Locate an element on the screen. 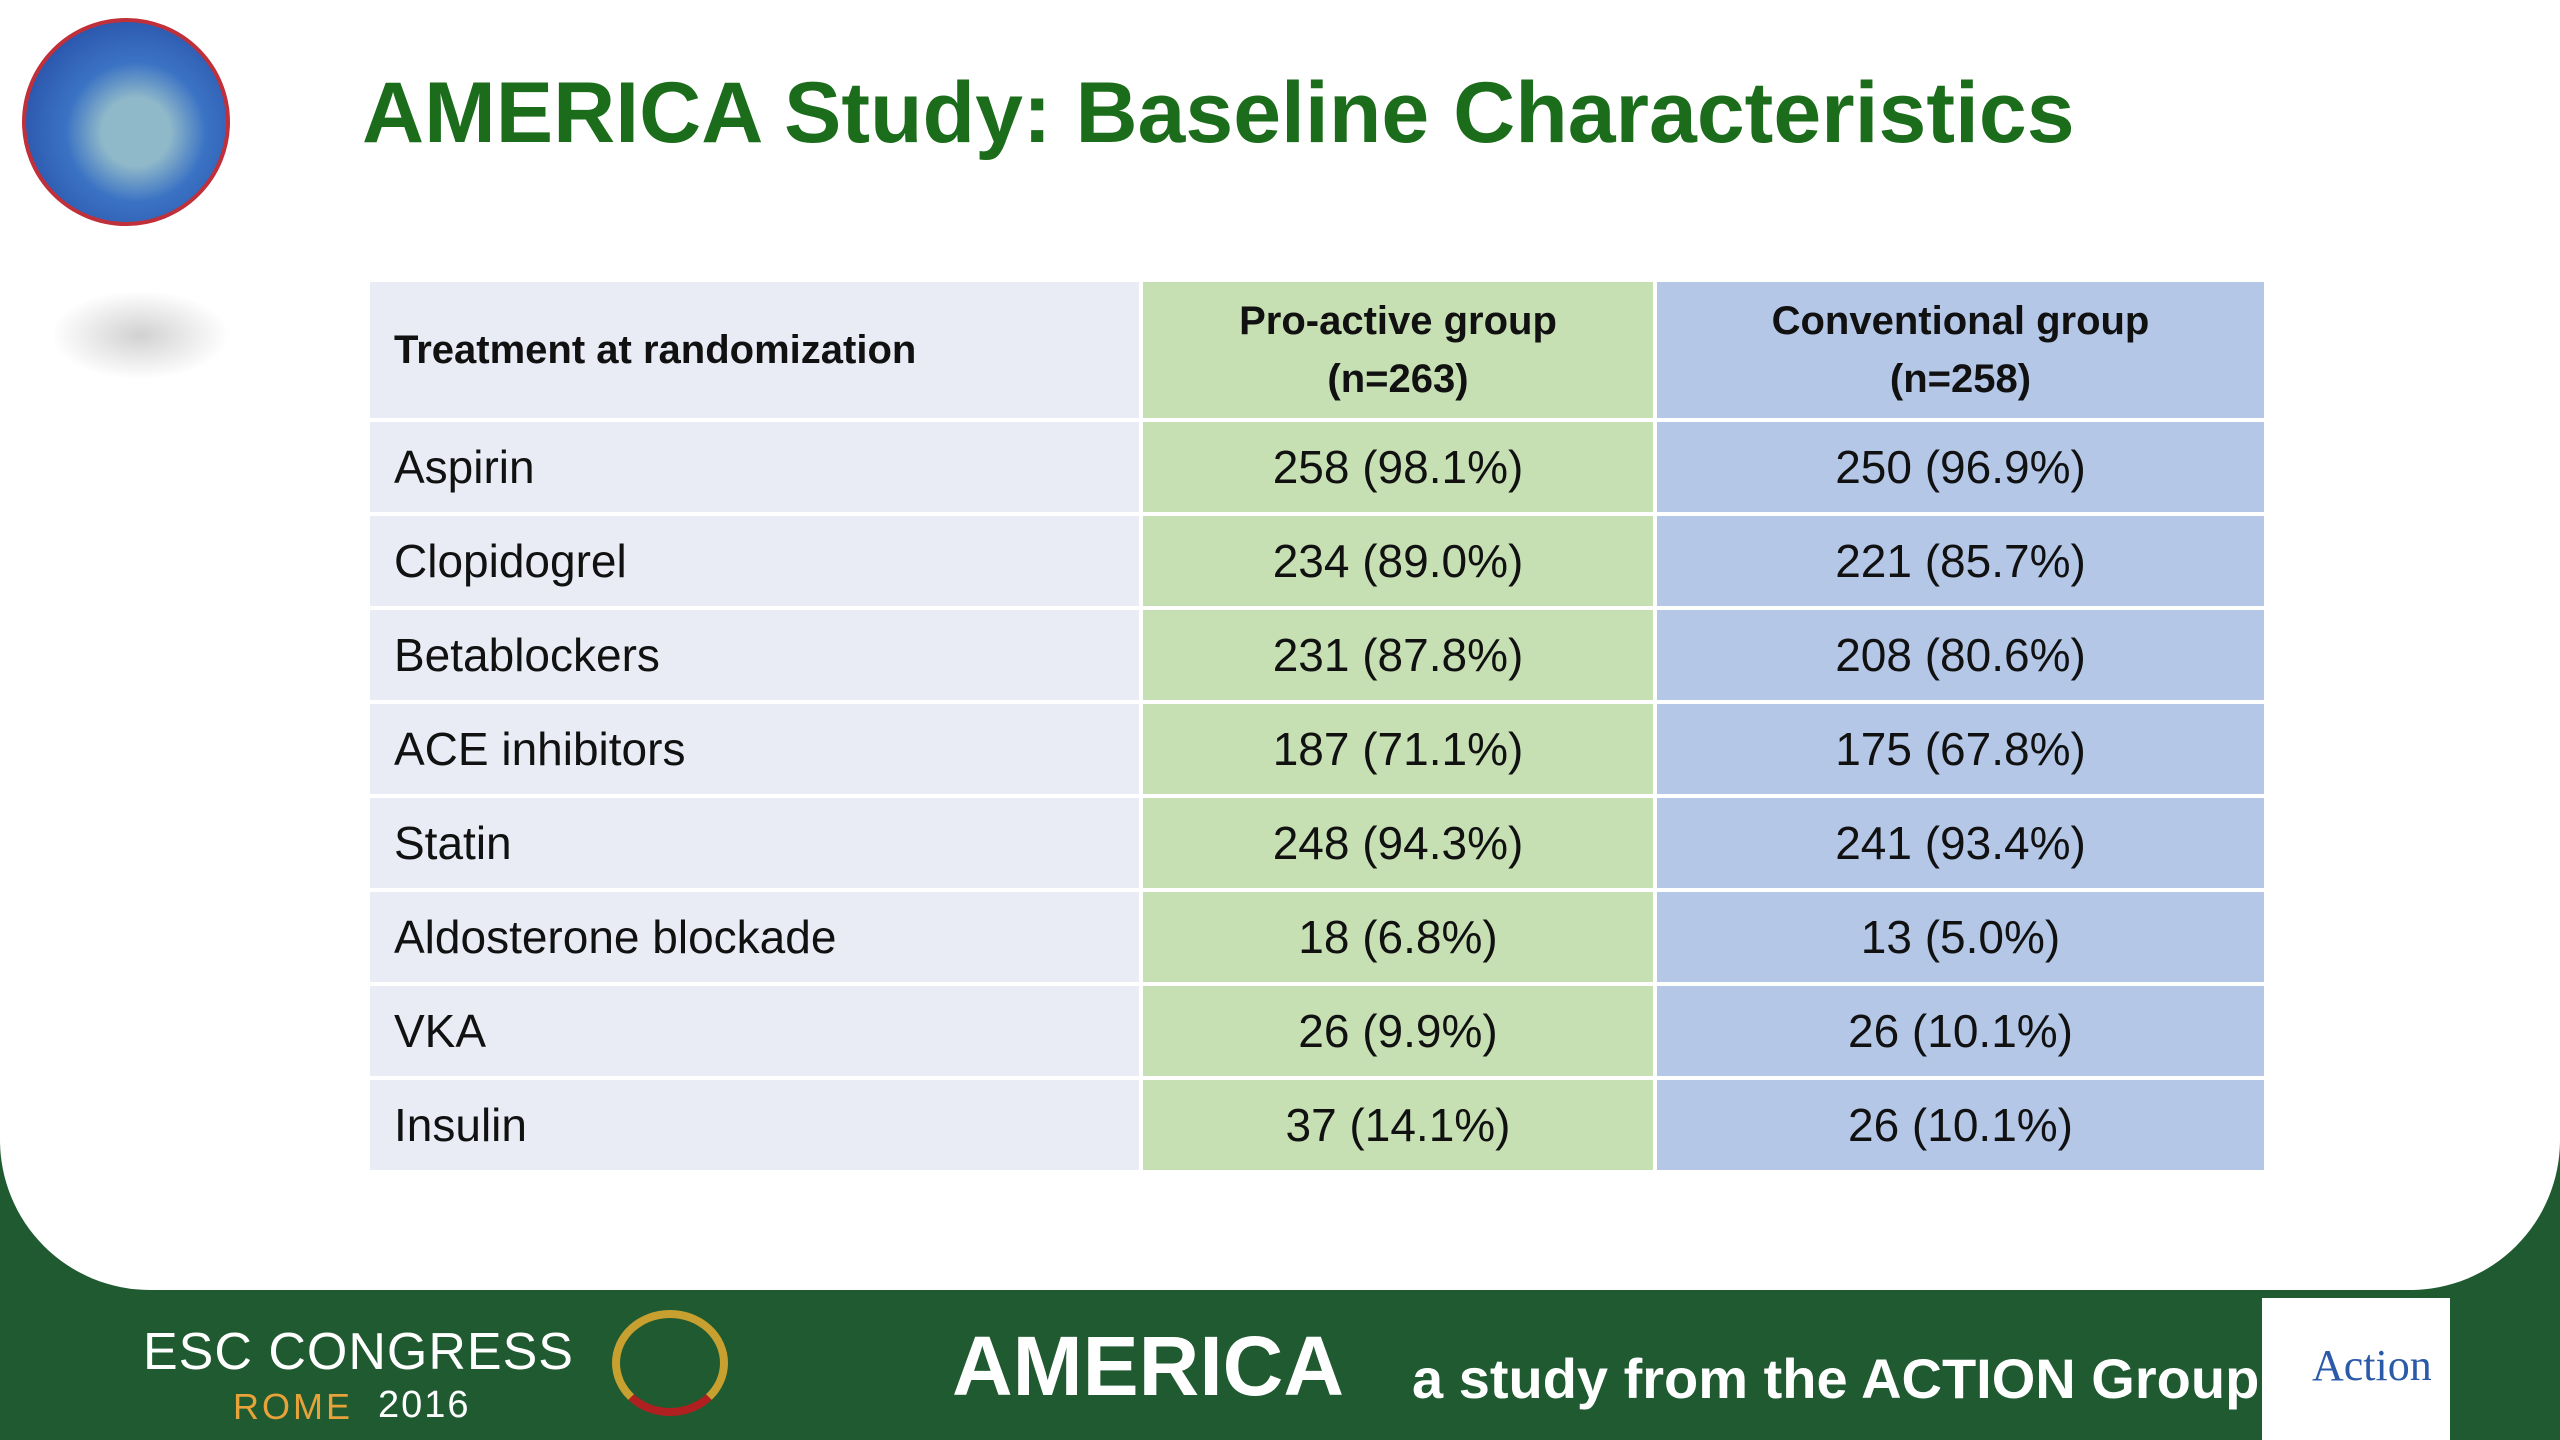 The width and height of the screenshot is (2560, 1440). table-cell: Betablockers is located at coordinates (754, 655).